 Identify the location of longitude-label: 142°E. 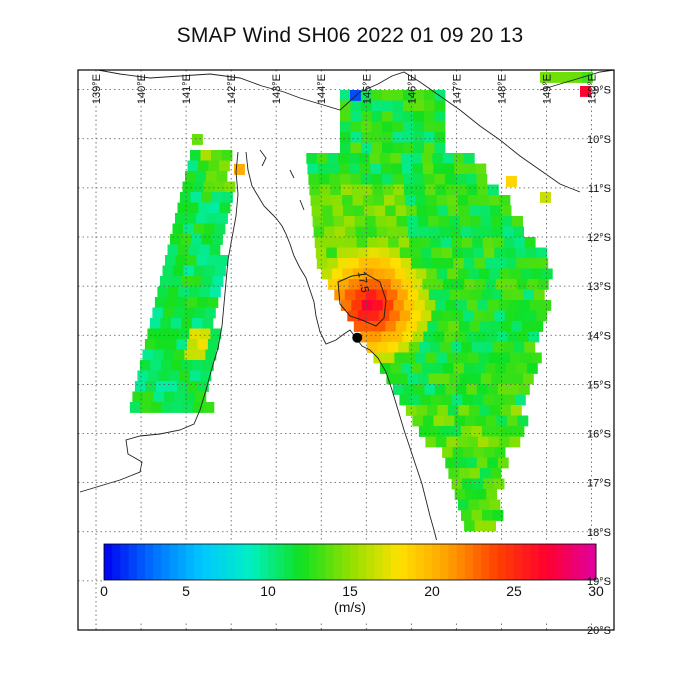
(232, 89).